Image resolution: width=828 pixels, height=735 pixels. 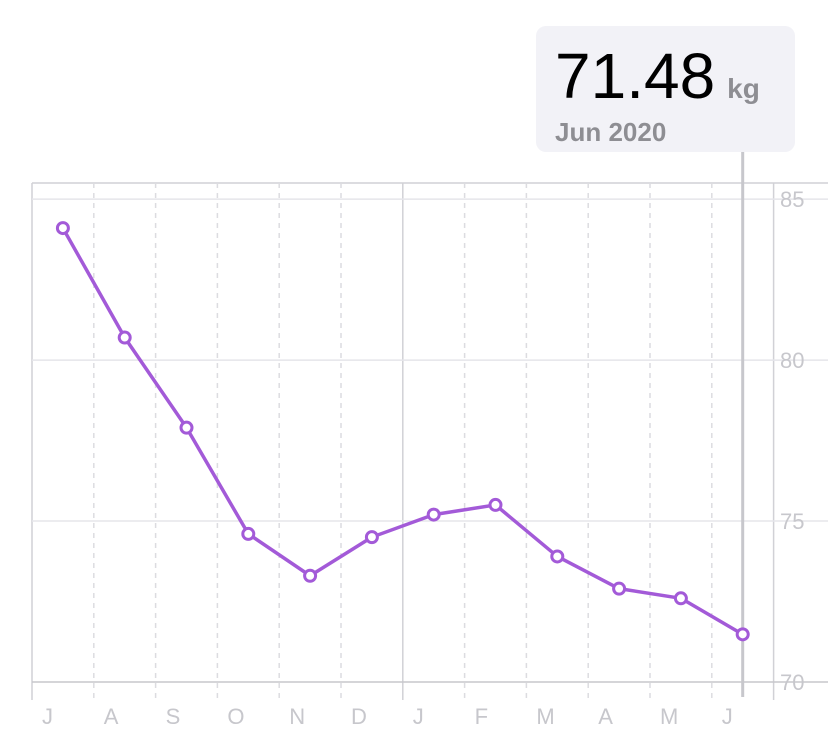 I want to click on selection-callout: 71.48 kg Jun 2020, so click(x=665, y=89).